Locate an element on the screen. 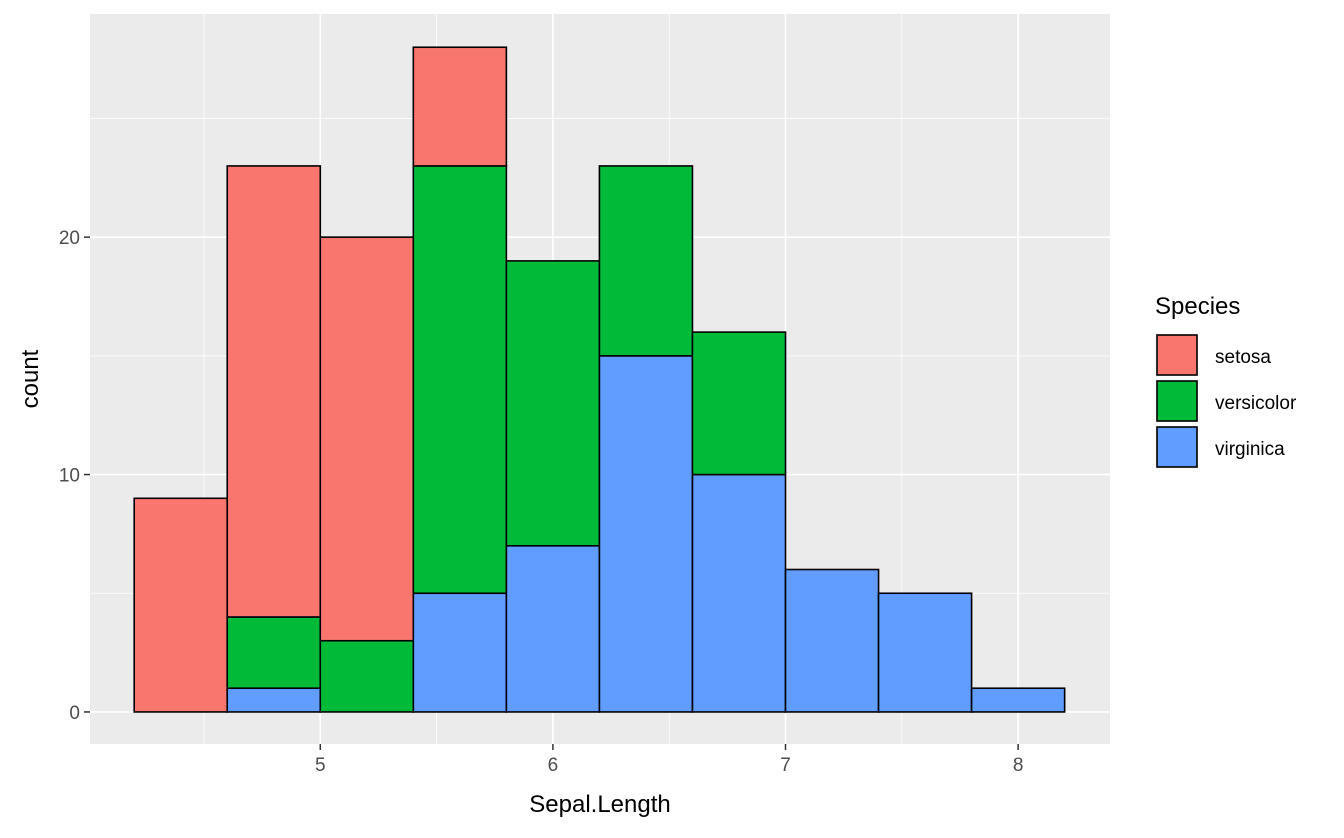 Image resolution: width=1344 pixels, height=838 pixels. legend-label: setosa is located at coordinates (1243, 357).